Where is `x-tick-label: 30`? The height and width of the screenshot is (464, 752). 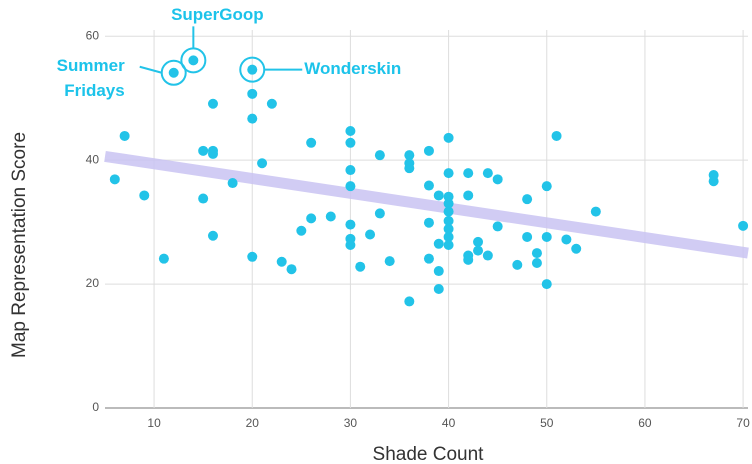
x-tick-label: 30 is located at coordinates (351, 423).